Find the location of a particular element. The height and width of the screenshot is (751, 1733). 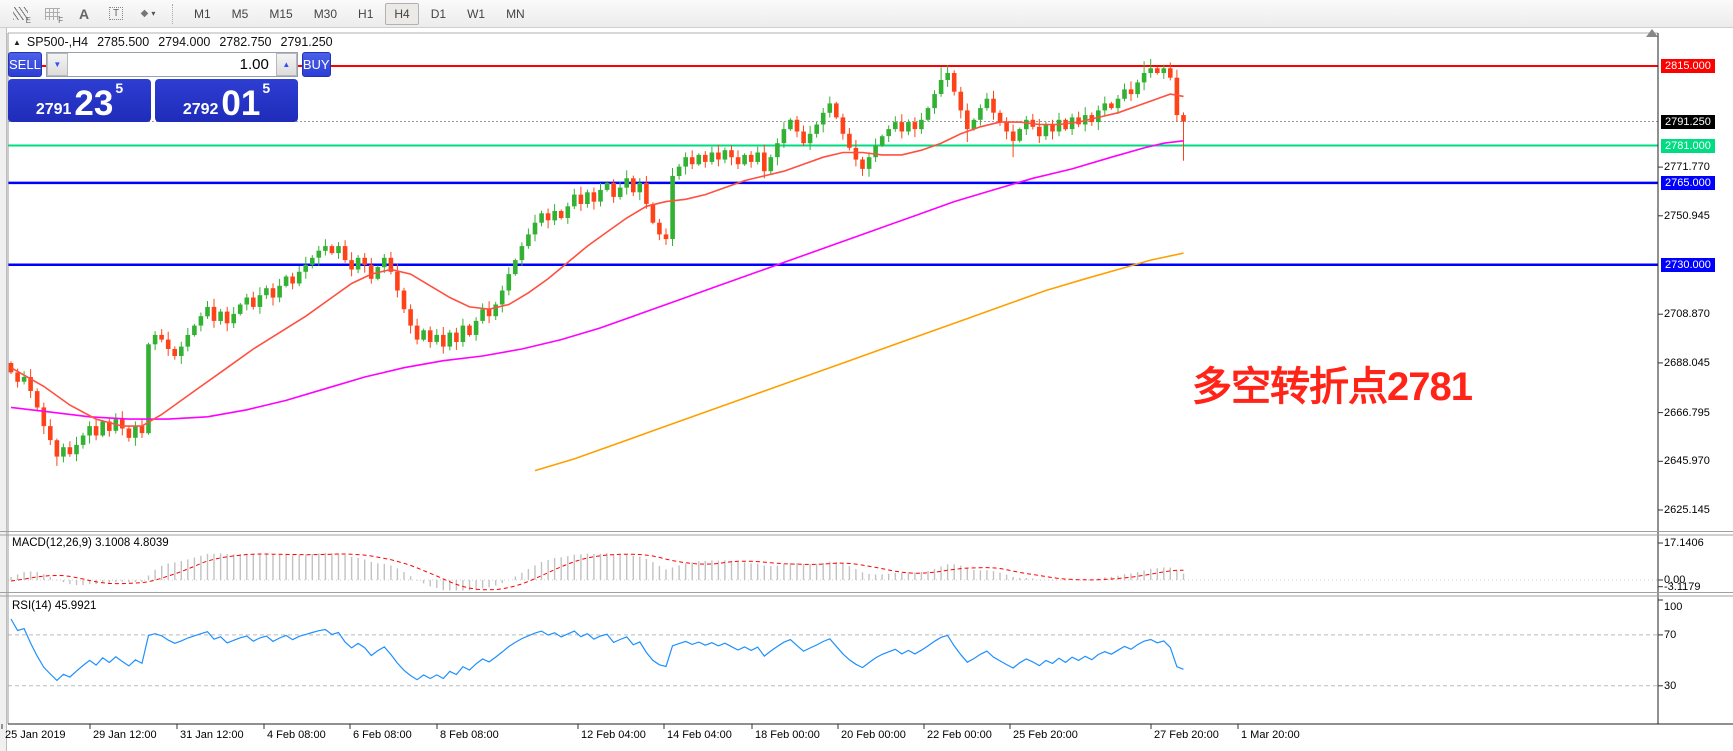

rsi-label: RSI(14) 45.9921 is located at coordinates (54, 606).